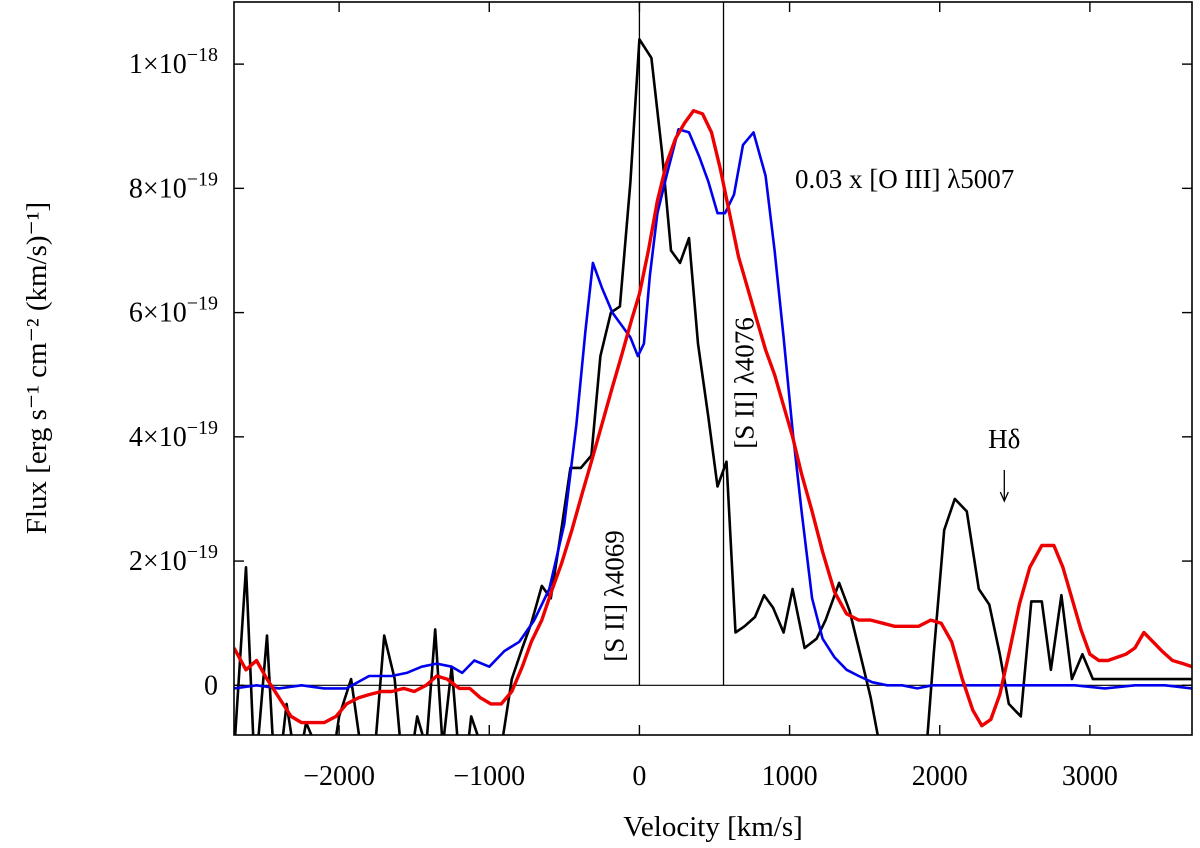 The height and width of the screenshot is (848, 1200). Describe the element at coordinates (339, 776) in the screenshot. I see `x-tick-label: −2000` at that location.